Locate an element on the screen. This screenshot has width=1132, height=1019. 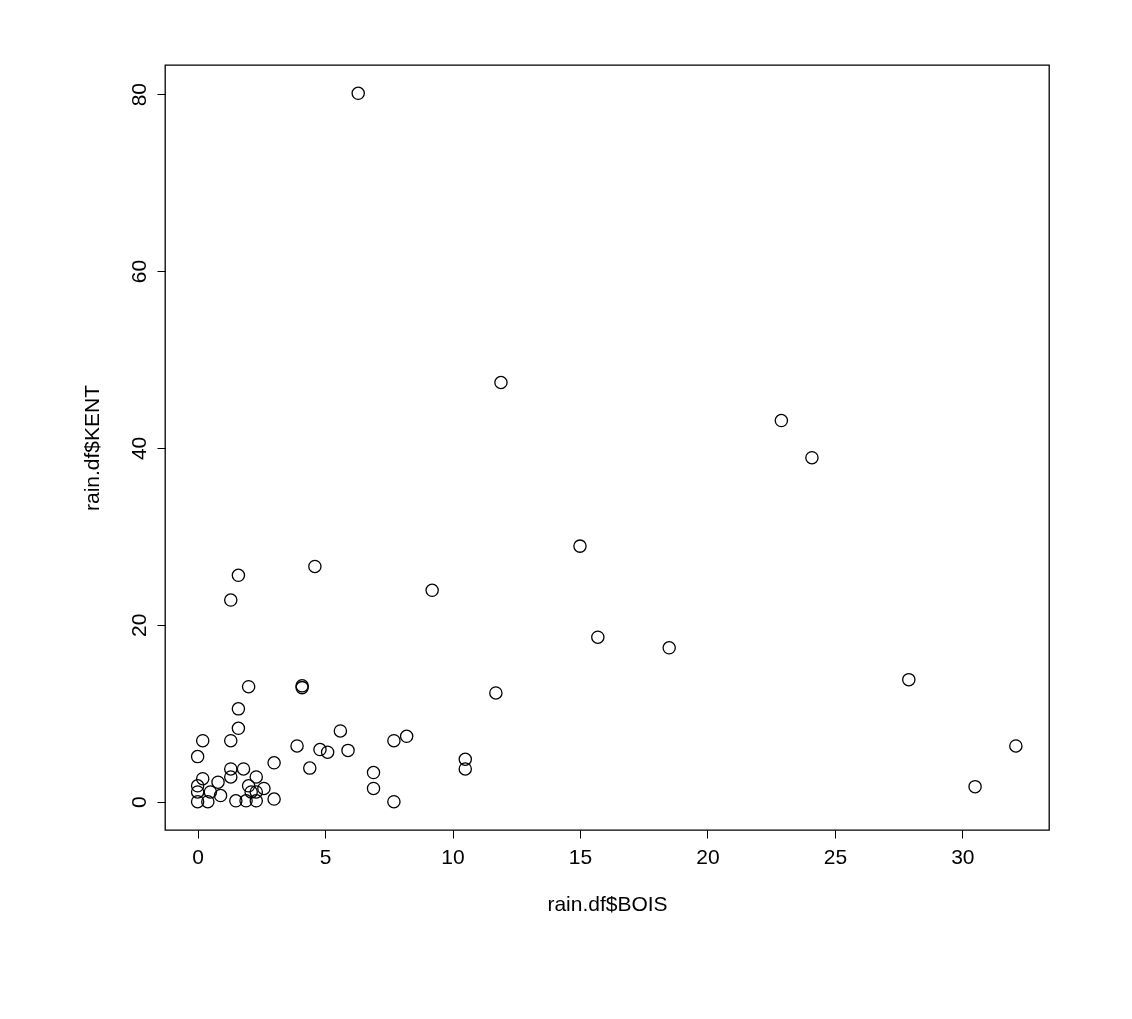
x-tick-label: 5 is located at coordinates (325, 856).